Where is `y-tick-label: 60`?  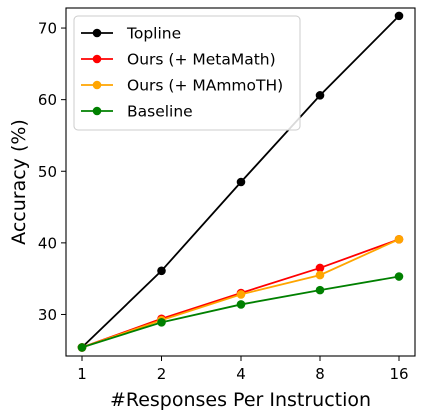
y-tick-label: 60 is located at coordinates (47, 100).